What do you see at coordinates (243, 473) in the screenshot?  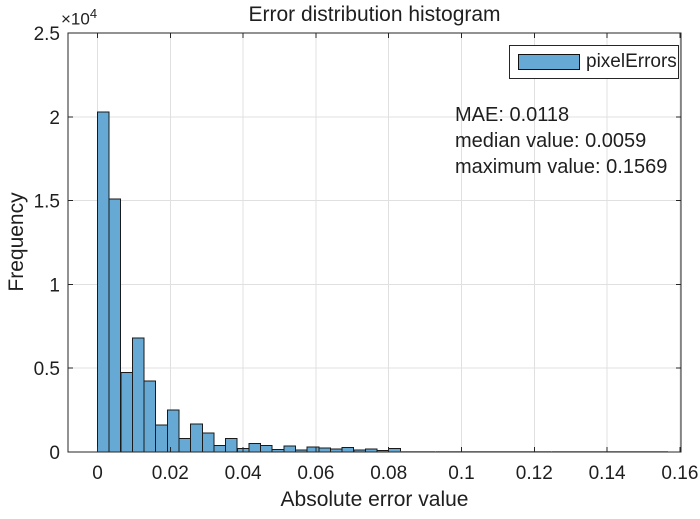 I see `x-tick-label: 0.04` at bounding box center [243, 473].